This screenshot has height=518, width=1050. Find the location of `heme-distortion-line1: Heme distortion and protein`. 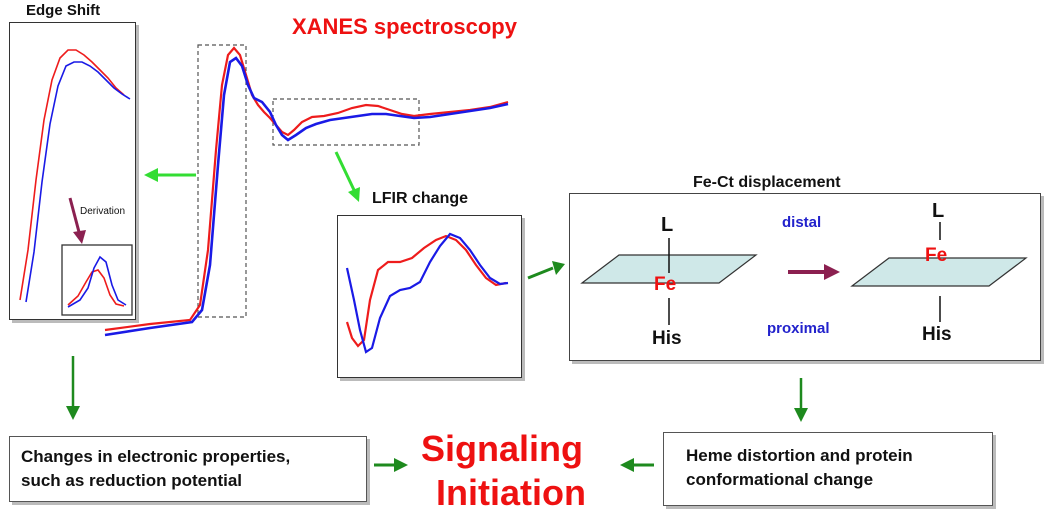

heme-distortion-line1: Heme distortion and protein is located at coordinates (799, 455).